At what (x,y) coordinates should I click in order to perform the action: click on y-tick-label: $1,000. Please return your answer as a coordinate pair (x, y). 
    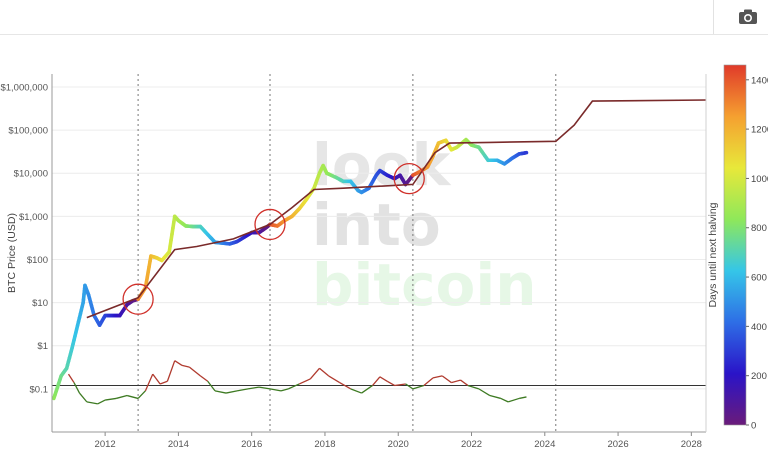
    Looking at the image, I should click on (33, 217).